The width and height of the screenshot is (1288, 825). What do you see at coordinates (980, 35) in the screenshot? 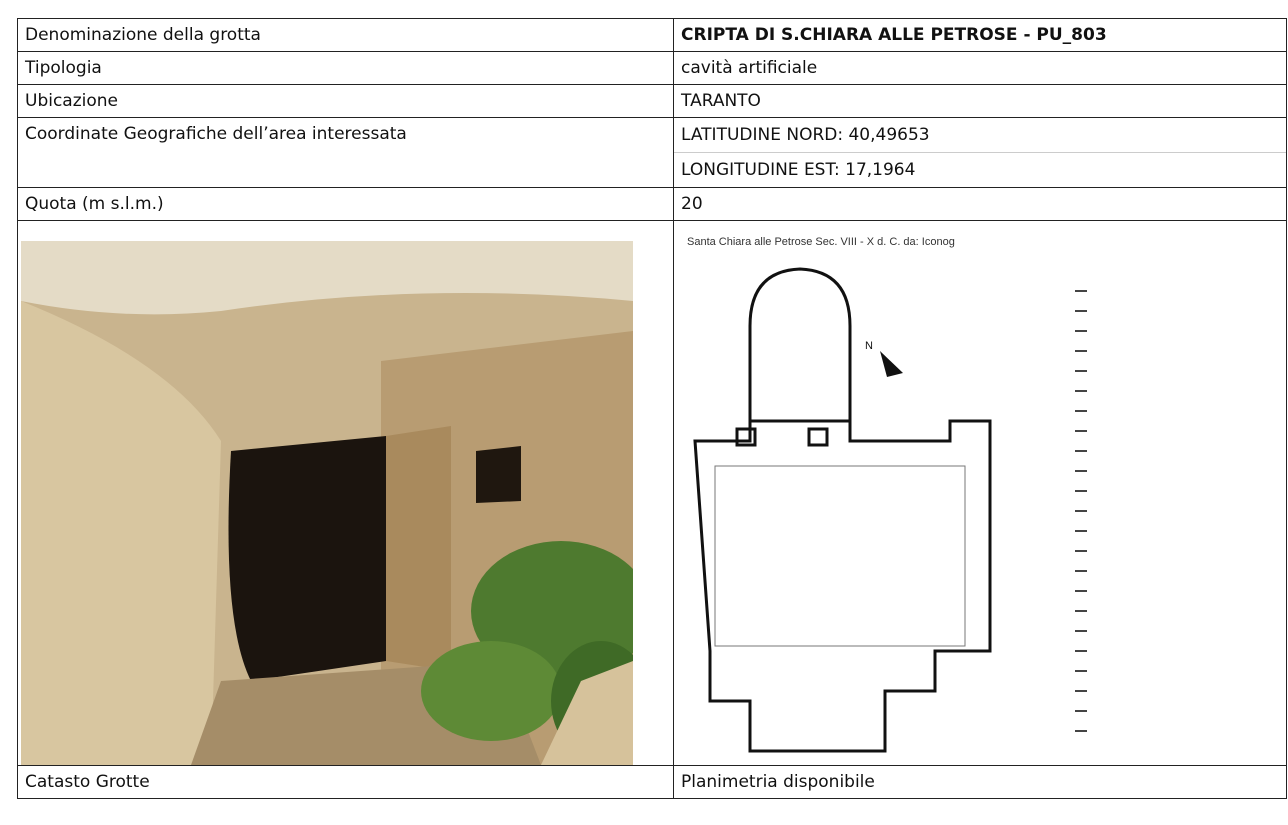
I see `value: CRIPTA DI S.CHIARA ALLE PETROSE - PU_803` at bounding box center [980, 35].